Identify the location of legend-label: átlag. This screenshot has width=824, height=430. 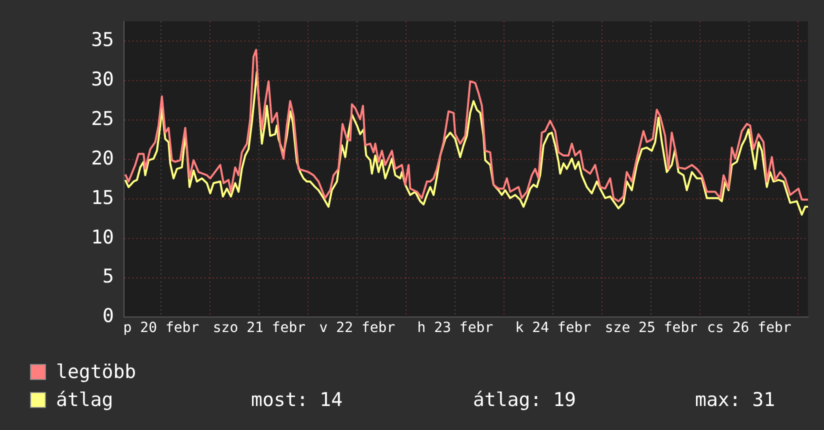
(85, 400).